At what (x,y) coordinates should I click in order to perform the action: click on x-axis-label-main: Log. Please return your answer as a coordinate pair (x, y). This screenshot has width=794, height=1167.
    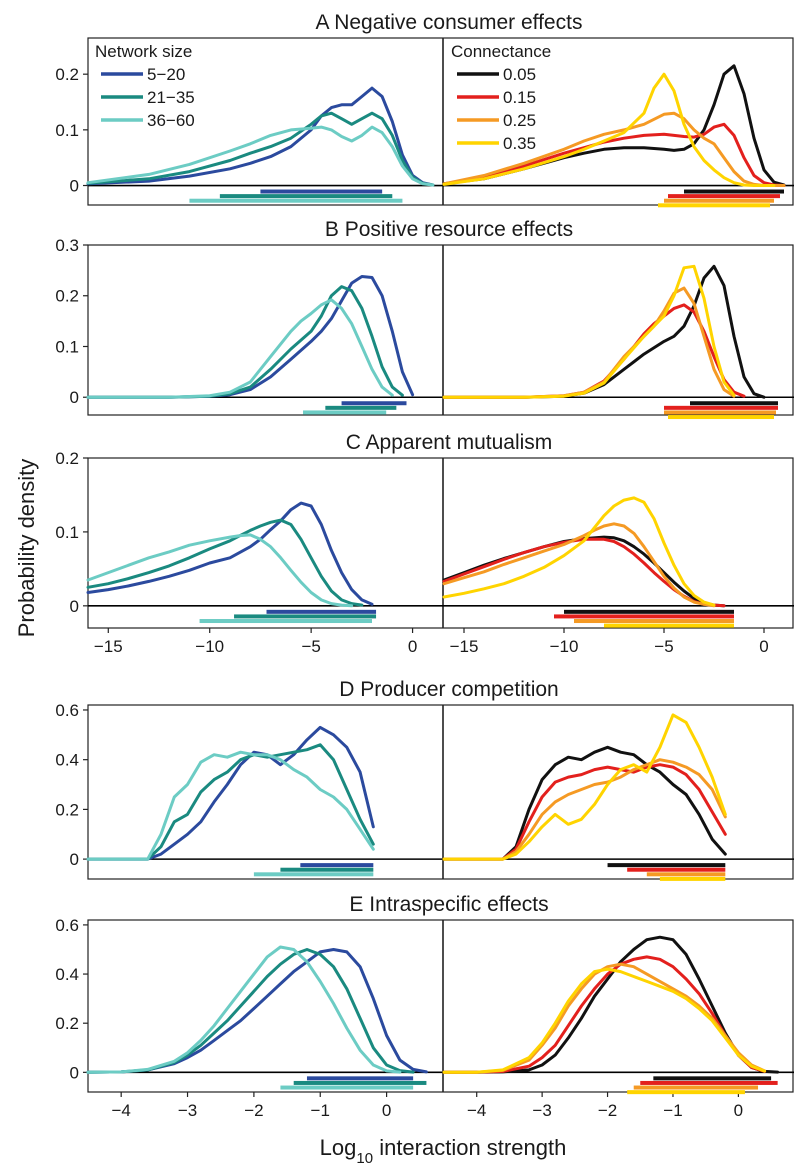
    Looking at the image, I should click on (338, 1147).